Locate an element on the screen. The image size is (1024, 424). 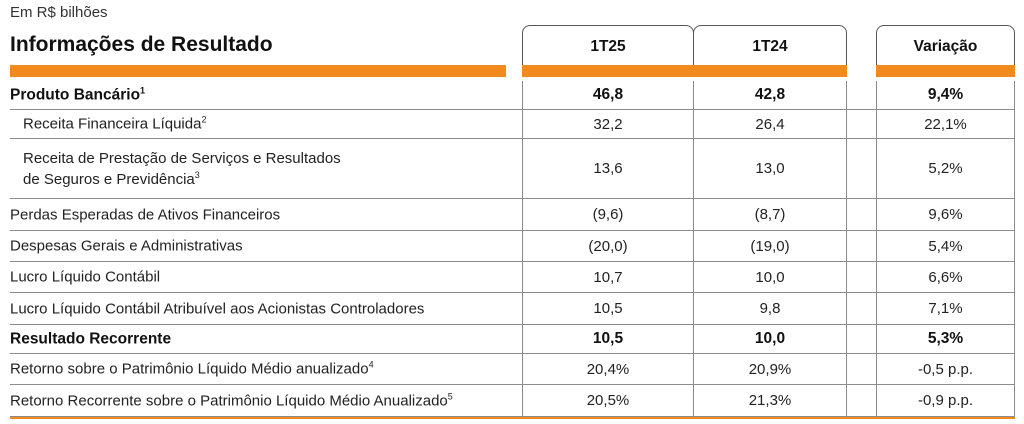
row-label: Perdas Esperadas de Ativos Financeiros is located at coordinates (145, 214).